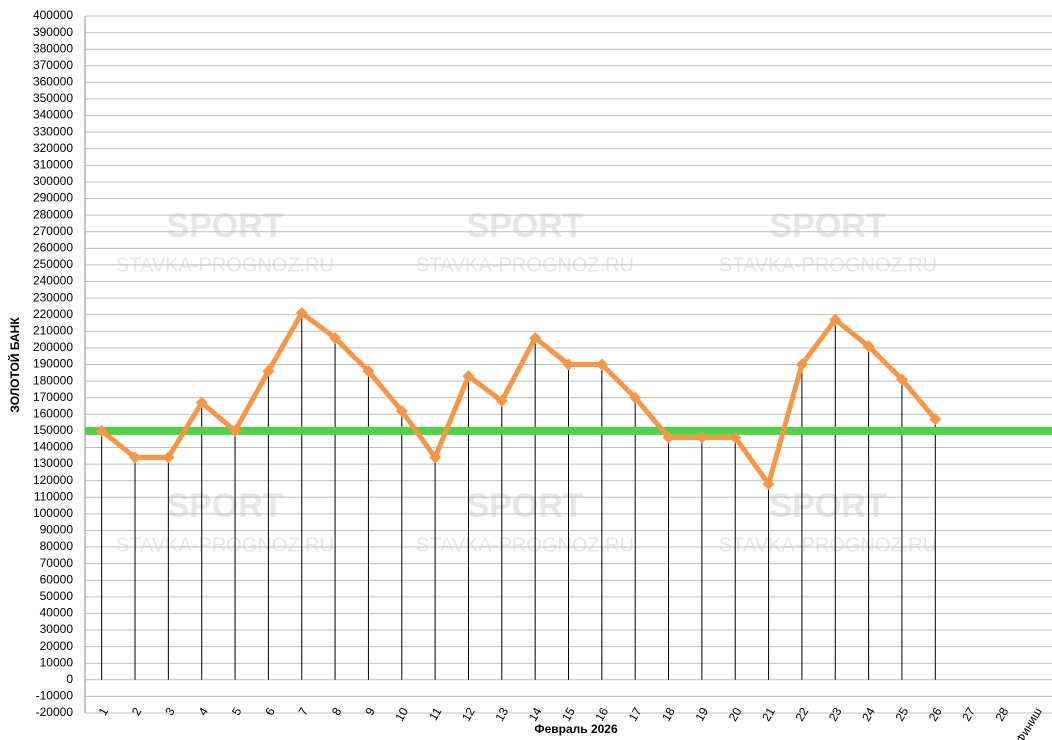  I want to click on y-tick-label: 80000, so click(57, 546).